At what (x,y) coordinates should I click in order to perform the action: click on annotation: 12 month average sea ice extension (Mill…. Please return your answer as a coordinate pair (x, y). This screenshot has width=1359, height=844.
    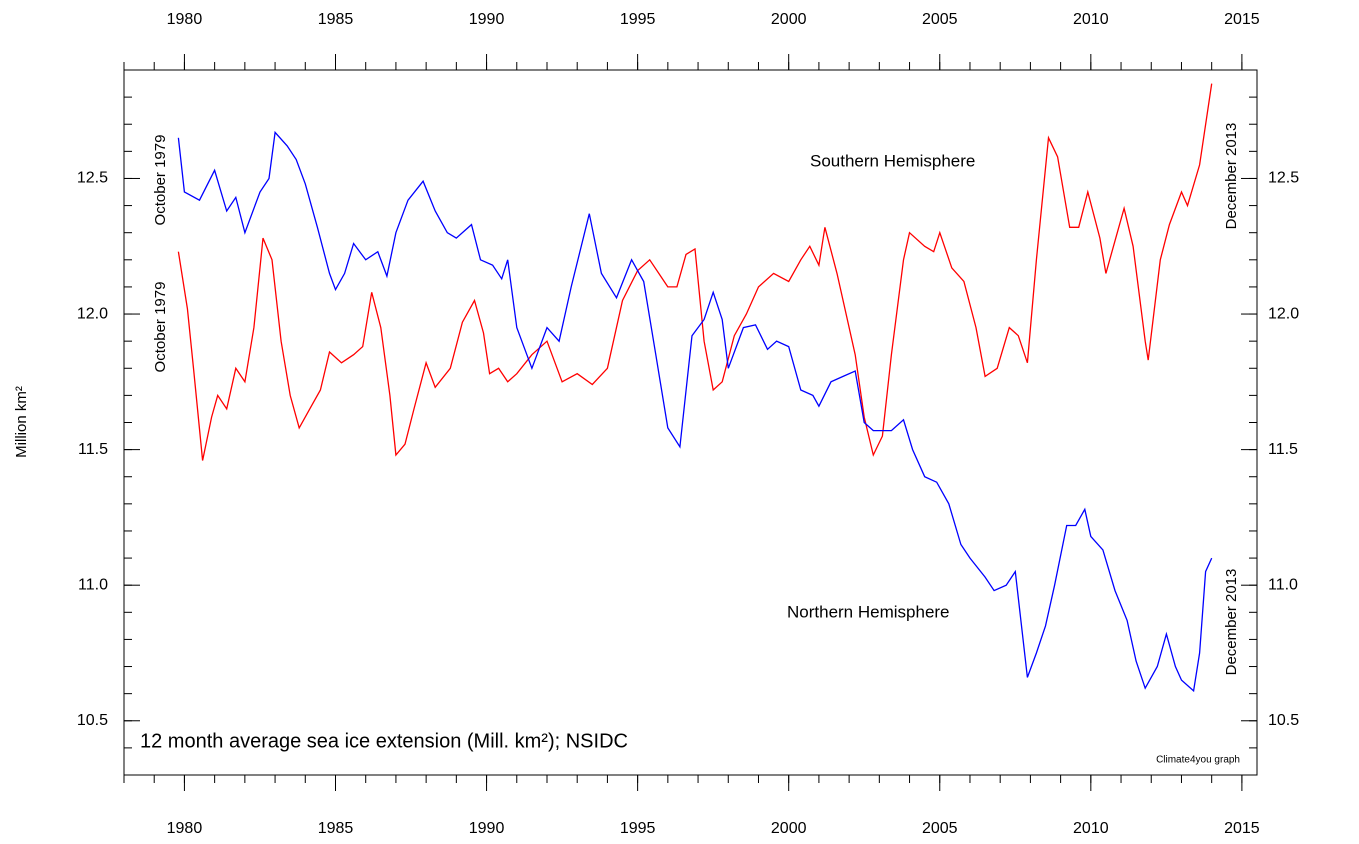
    Looking at the image, I should click on (384, 741).